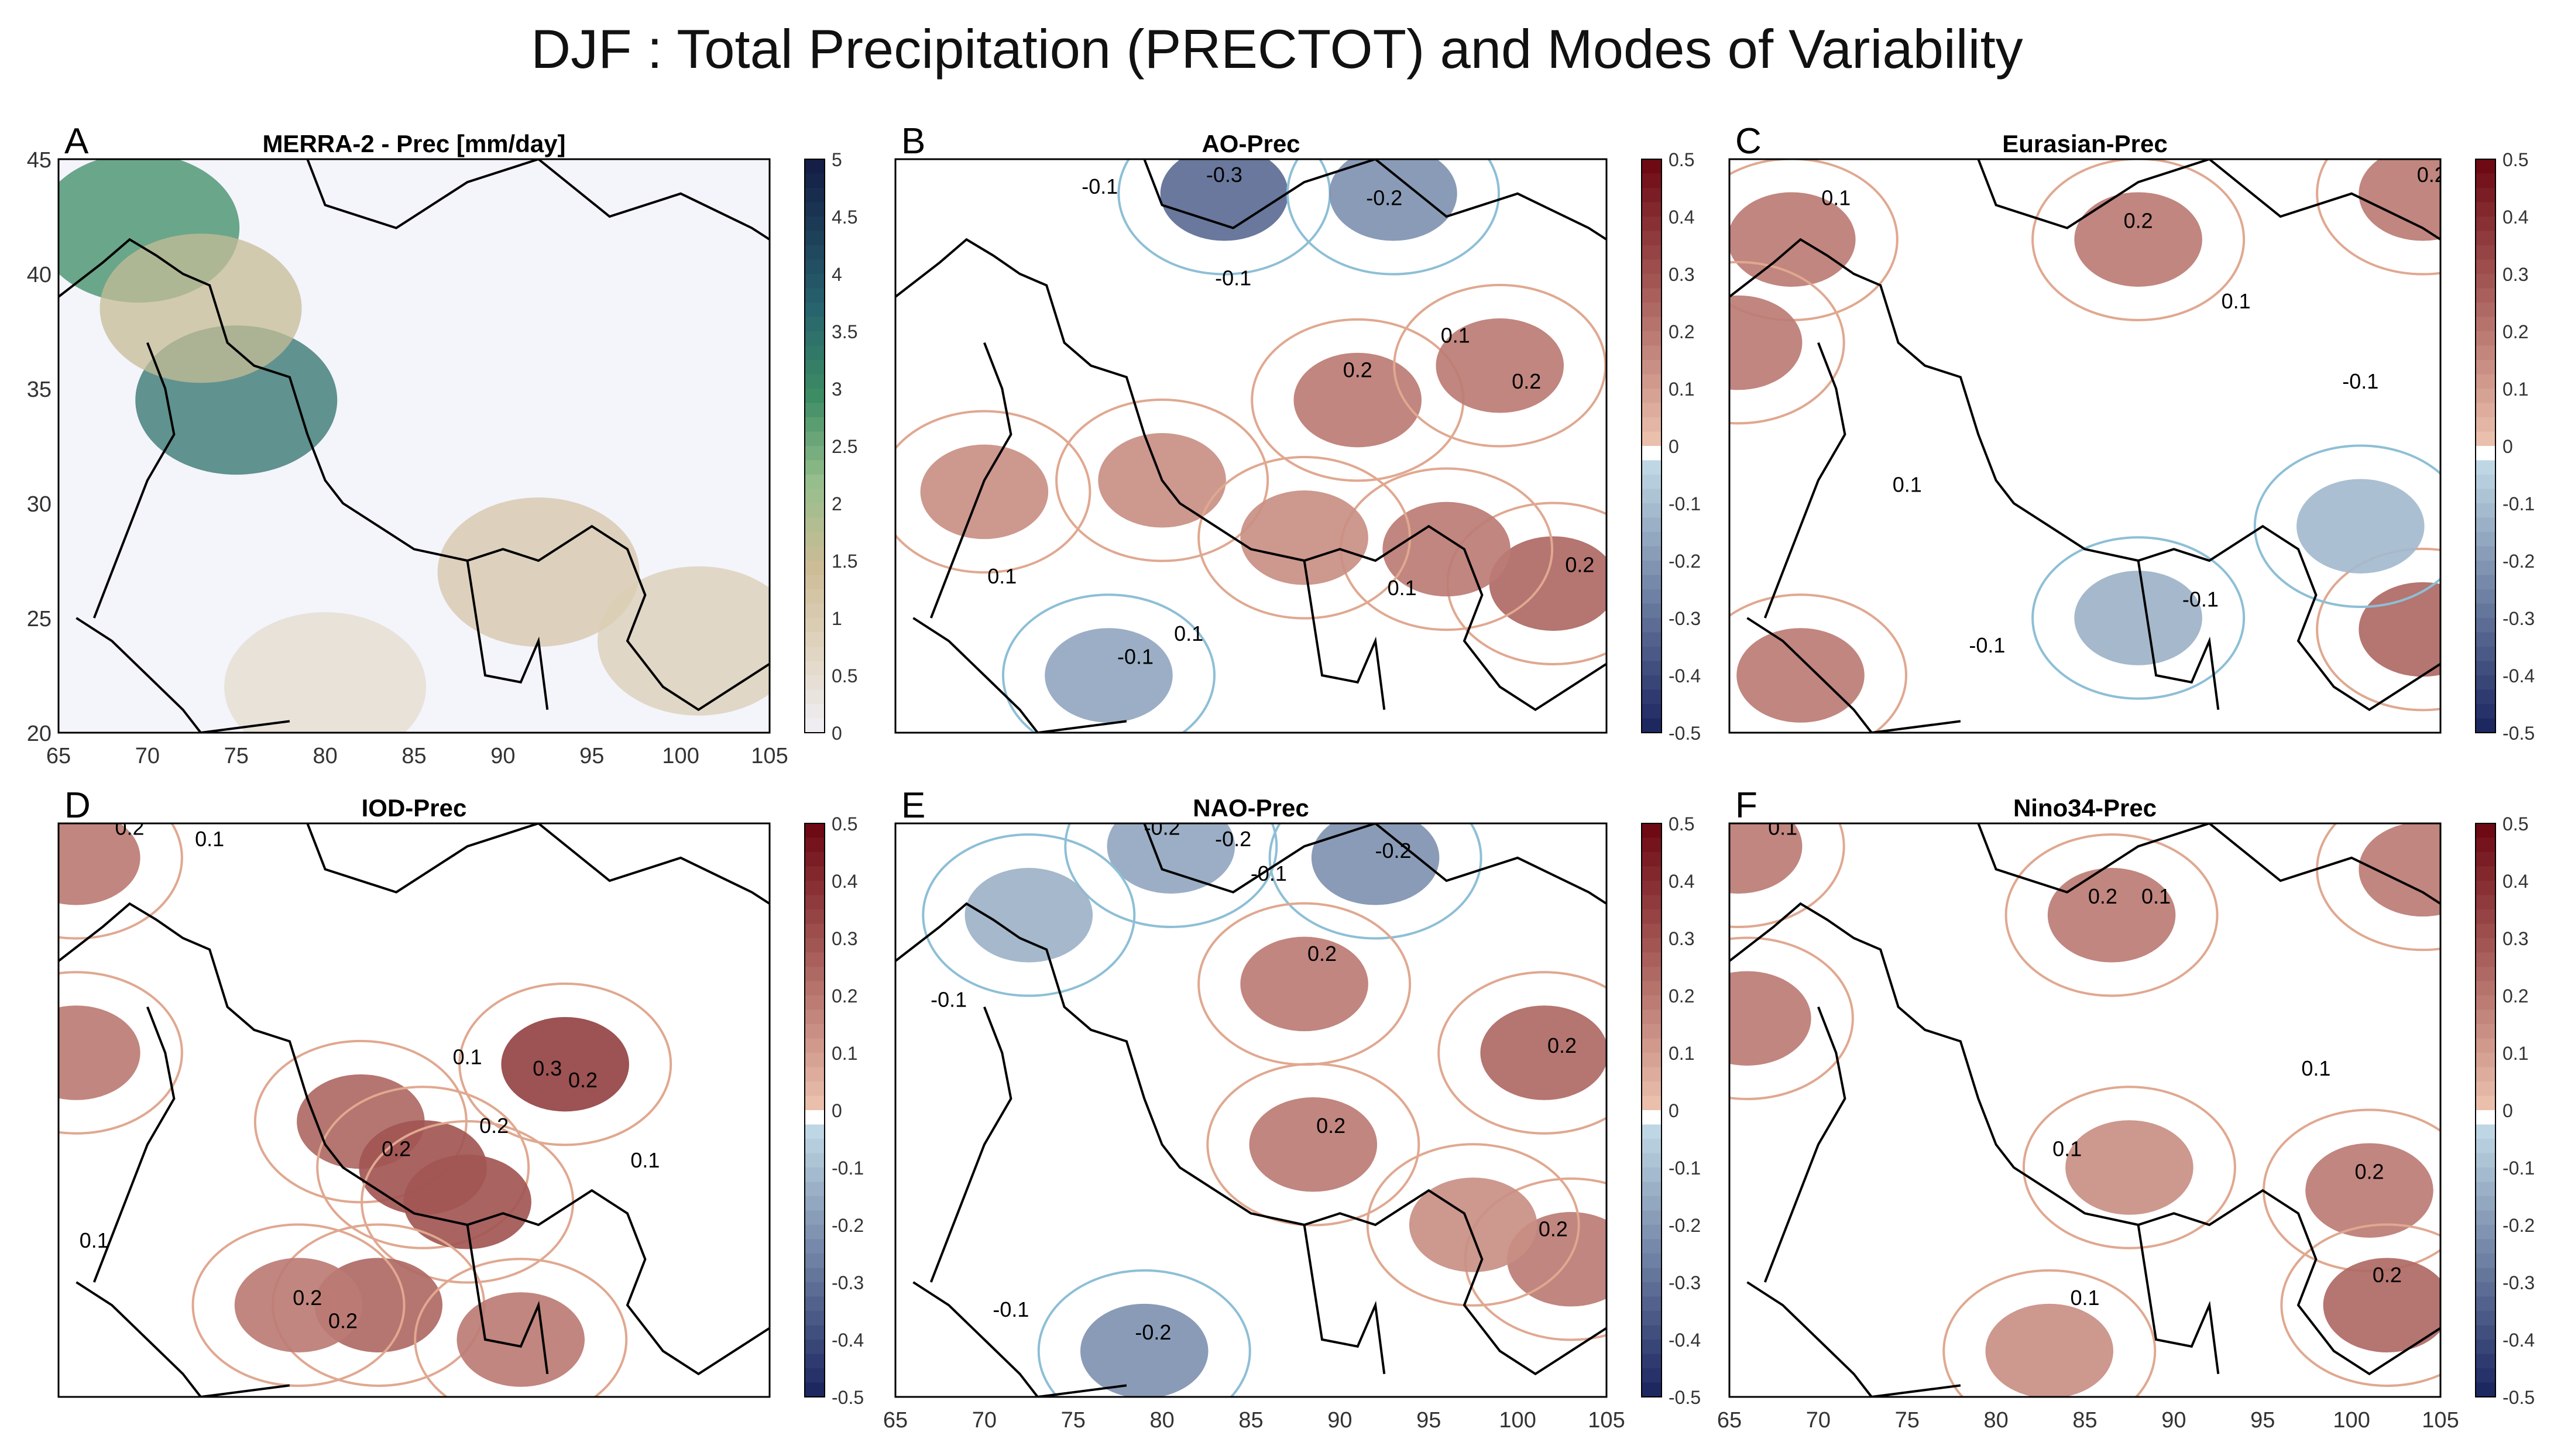  What do you see at coordinates (39, 161) in the screenshot?
I see `y-tick-label: 45` at bounding box center [39, 161].